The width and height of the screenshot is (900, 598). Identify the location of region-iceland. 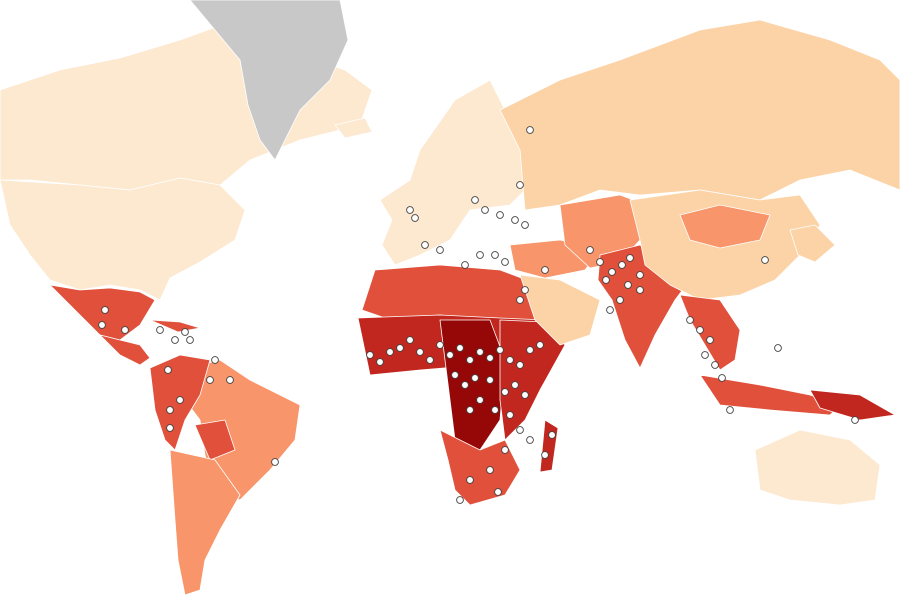
(353, 128).